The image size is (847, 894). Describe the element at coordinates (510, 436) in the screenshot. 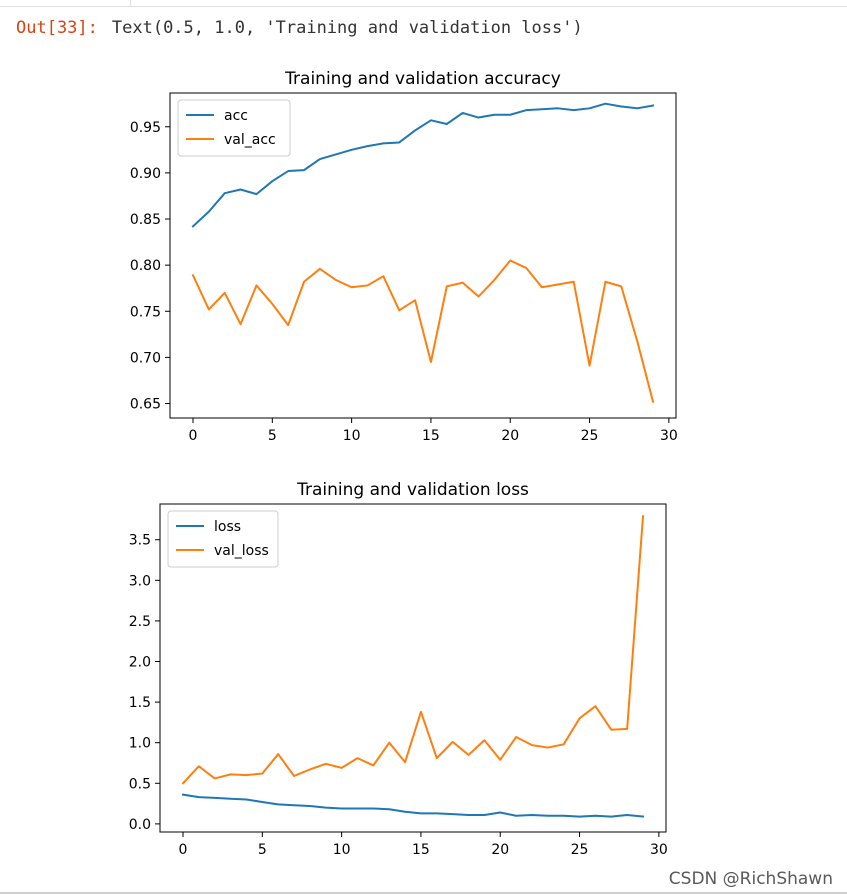

I see `acc-x-tick-label-20: 20` at that location.